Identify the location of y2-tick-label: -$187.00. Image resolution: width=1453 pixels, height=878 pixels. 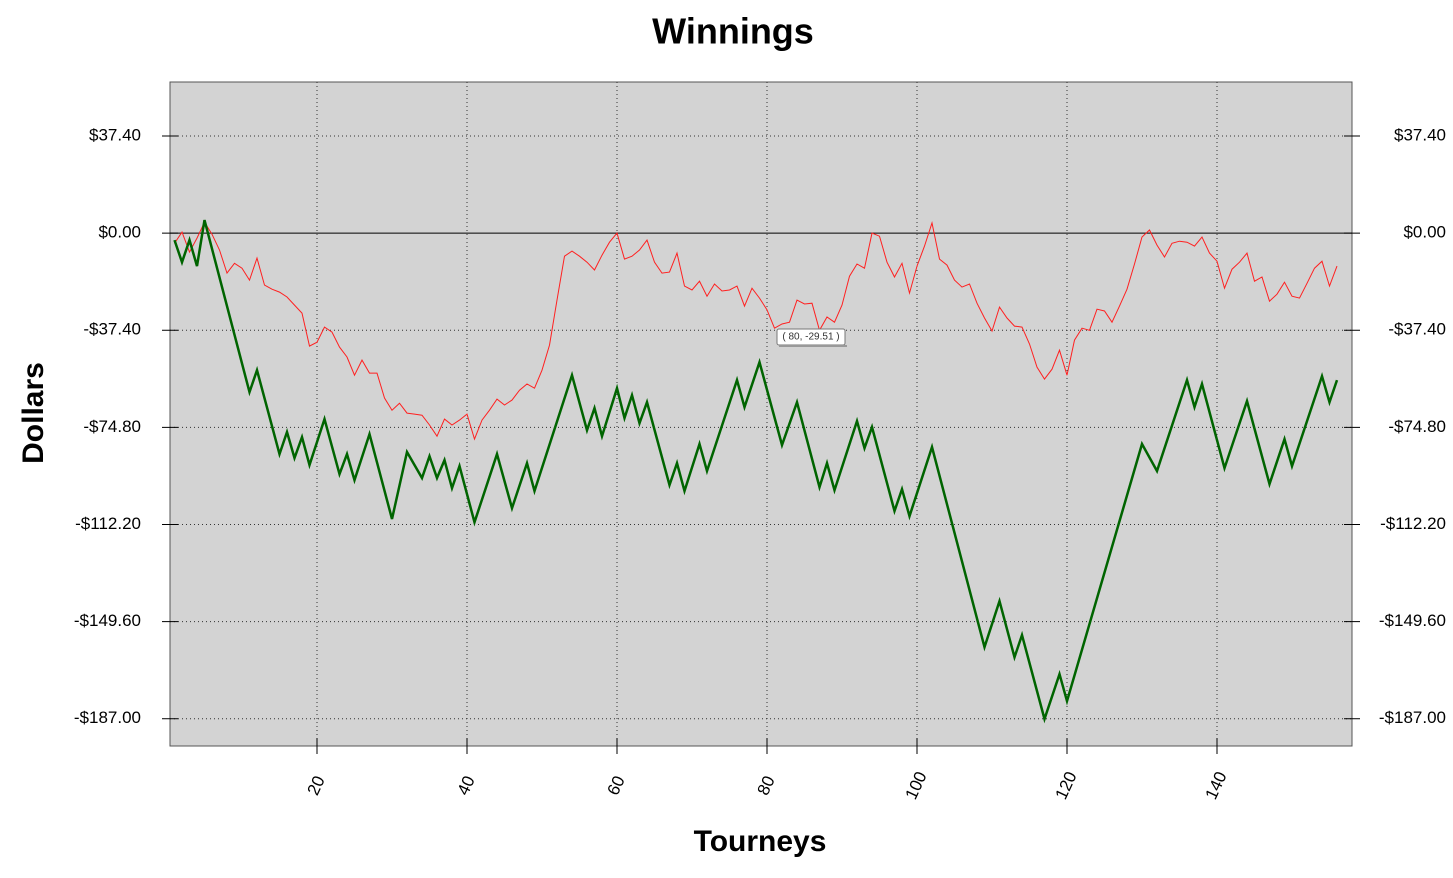
(1412, 717).